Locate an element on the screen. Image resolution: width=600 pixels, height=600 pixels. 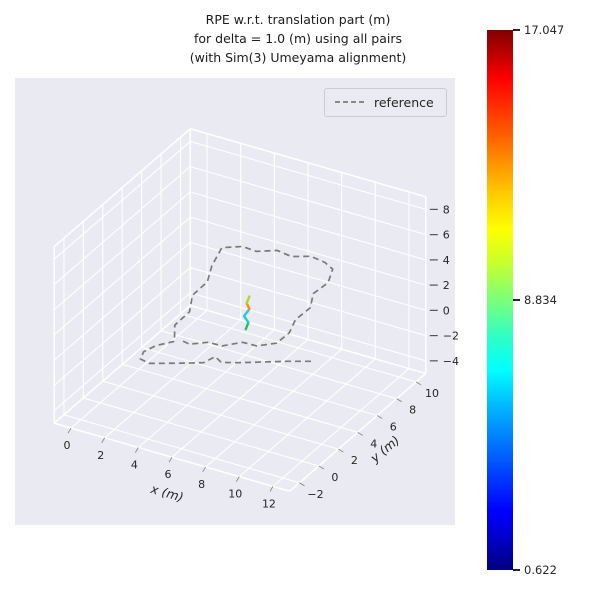
chart-title-line-2: for delta = 1.0 (m) using all pairs is located at coordinates (298, 38).